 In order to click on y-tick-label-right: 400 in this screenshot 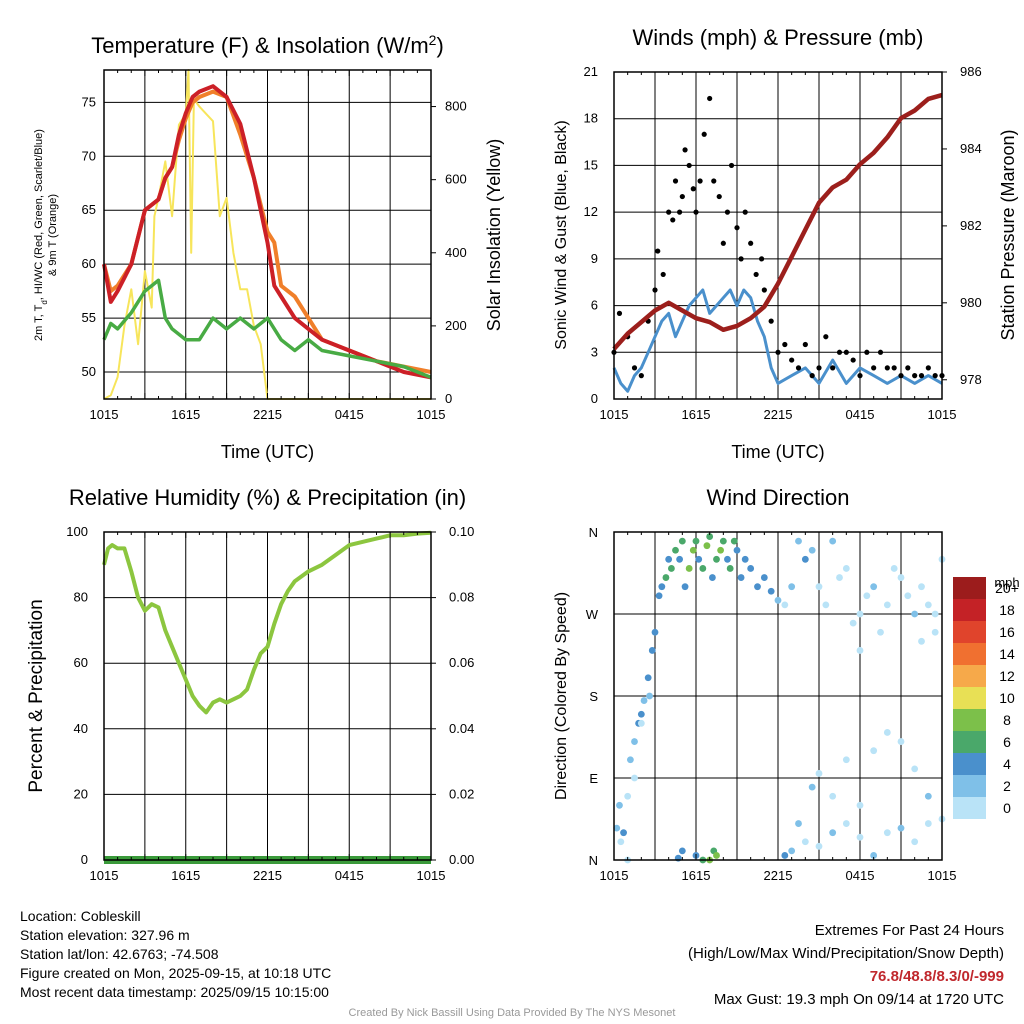, I will do `click(456, 252)`.